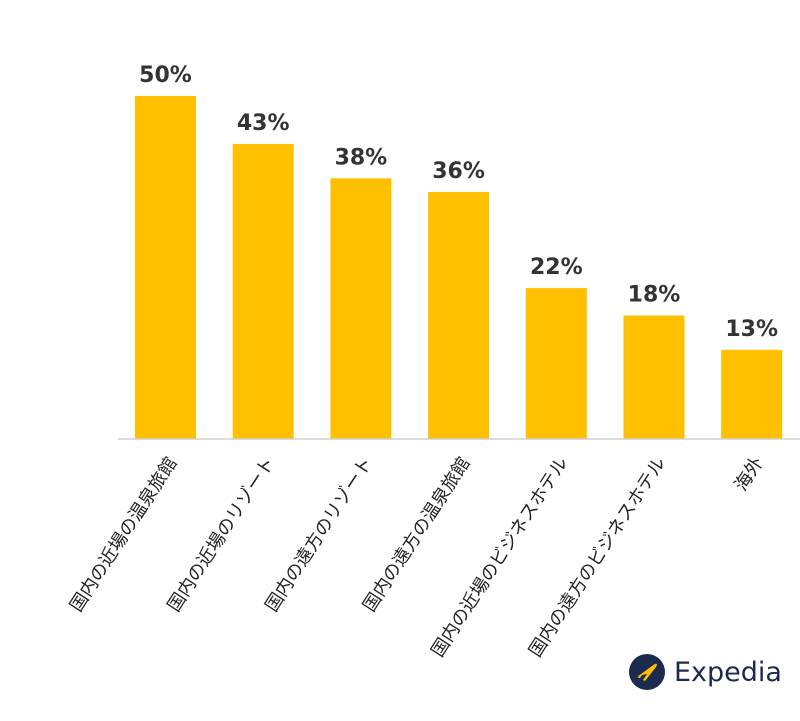  I want to click on category-label: 国内の遠方の温泉旅館, so click(417, 534).